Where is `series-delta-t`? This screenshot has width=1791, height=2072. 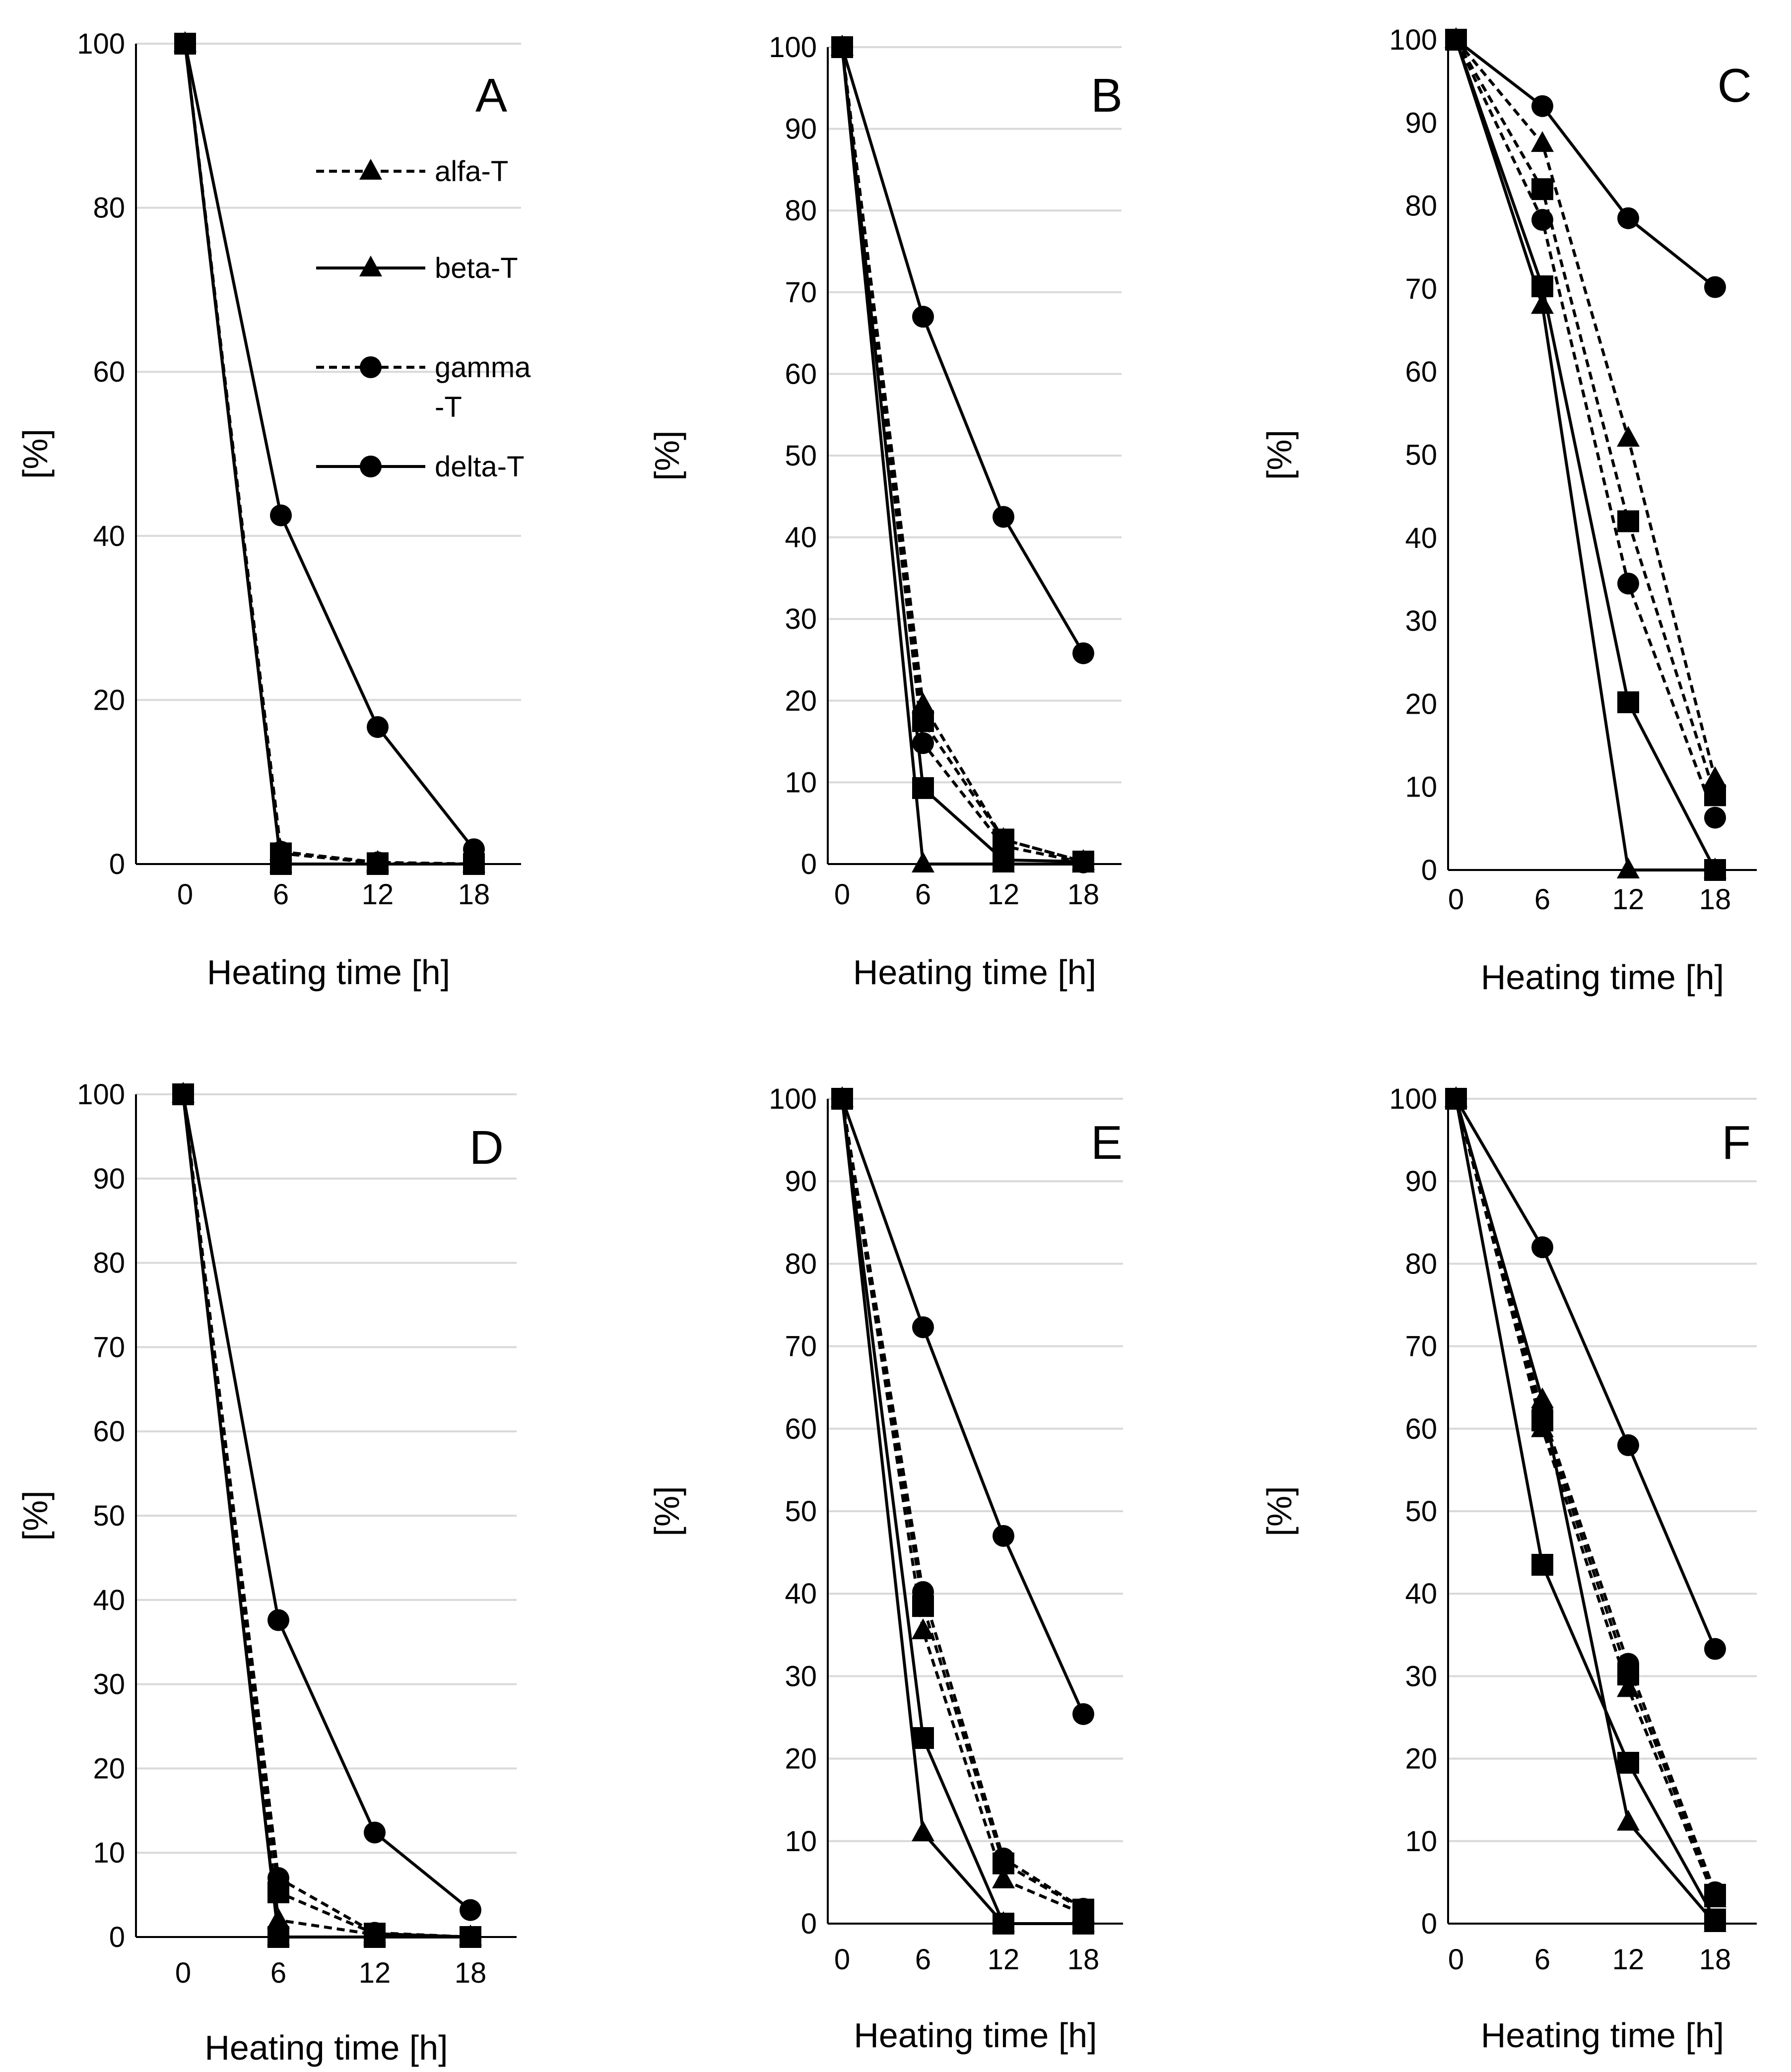 series-delta-t is located at coordinates (1586, 163).